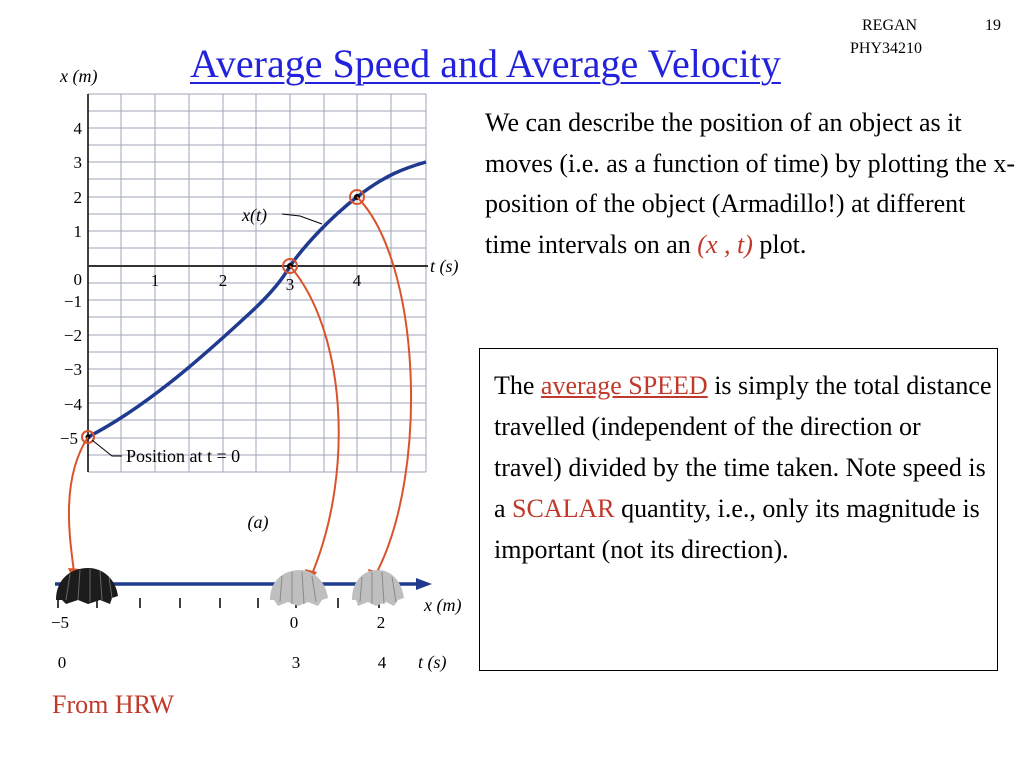 The height and width of the screenshot is (768, 1024). Describe the element at coordinates (624, 385) in the screenshot. I see `average-speed-term: average SPEED` at that location.